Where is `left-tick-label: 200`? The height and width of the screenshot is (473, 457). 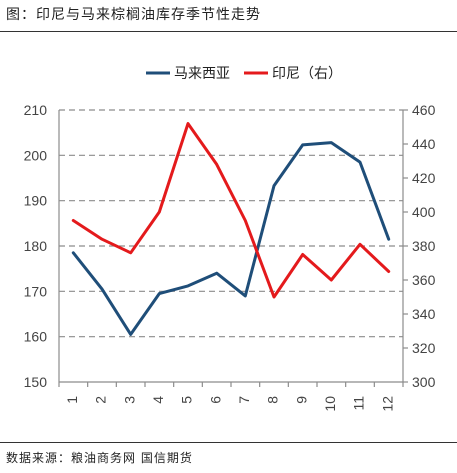
left-tick-label: 200 is located at coordinates (36, 155).